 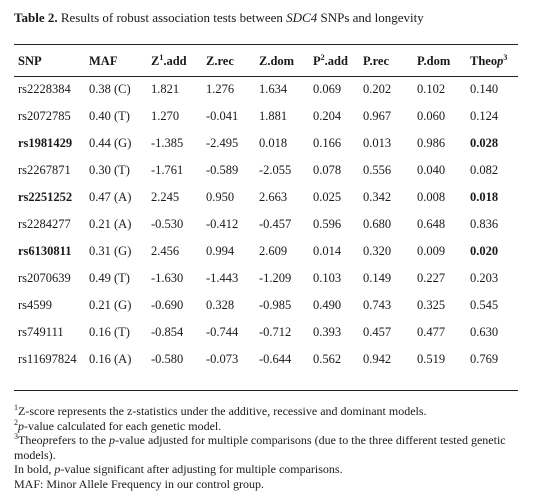 What do you see at coordinates (167, 359) in the screenshot?
I see `cell-z-add: -0.580` at bounding box center [167, 359].